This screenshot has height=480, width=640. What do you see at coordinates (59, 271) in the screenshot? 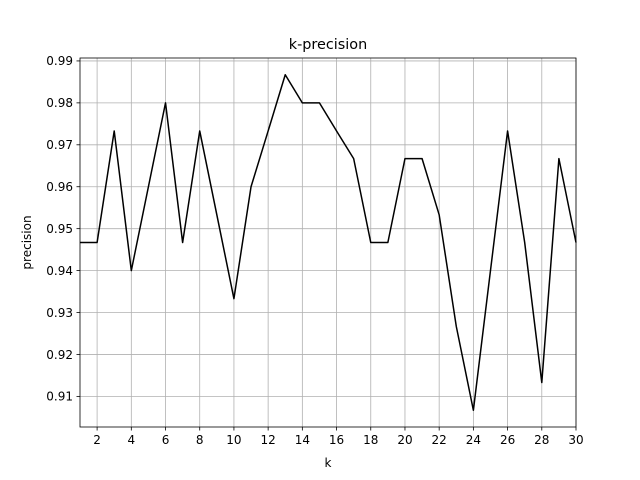
I see `y-tick-label: 0.94` at bounding box center [59, 271].